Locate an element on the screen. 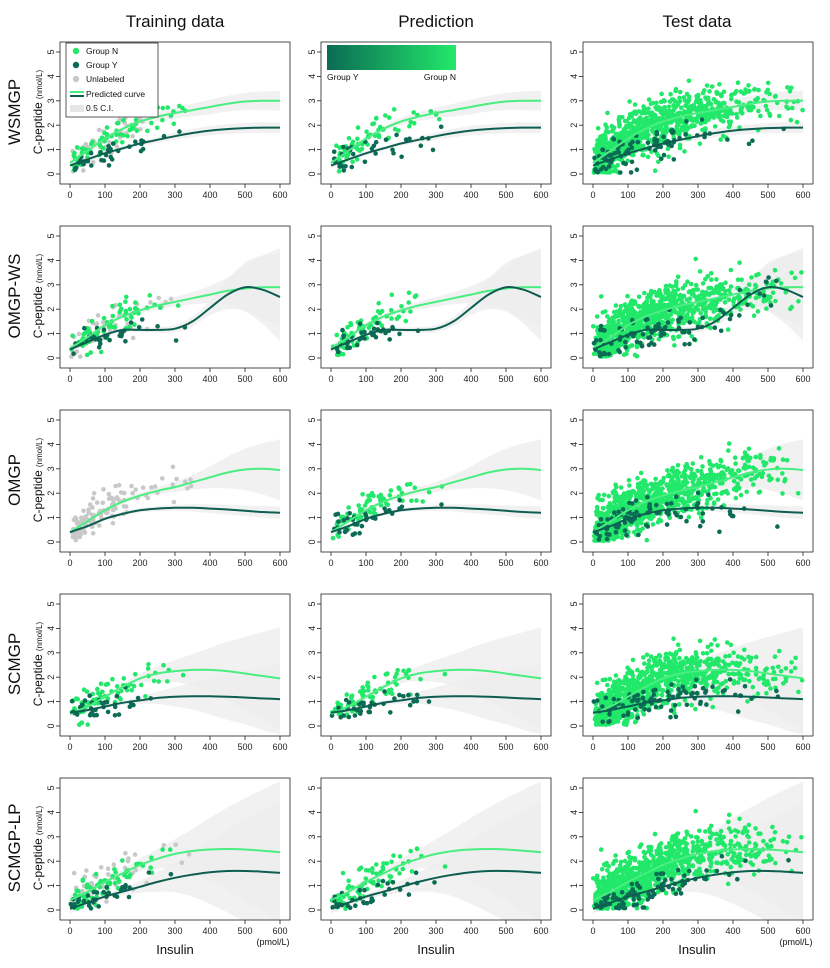 This screenshot has height=968, width=830. y-tick-label: 1 is located at coordinates (312, 333).